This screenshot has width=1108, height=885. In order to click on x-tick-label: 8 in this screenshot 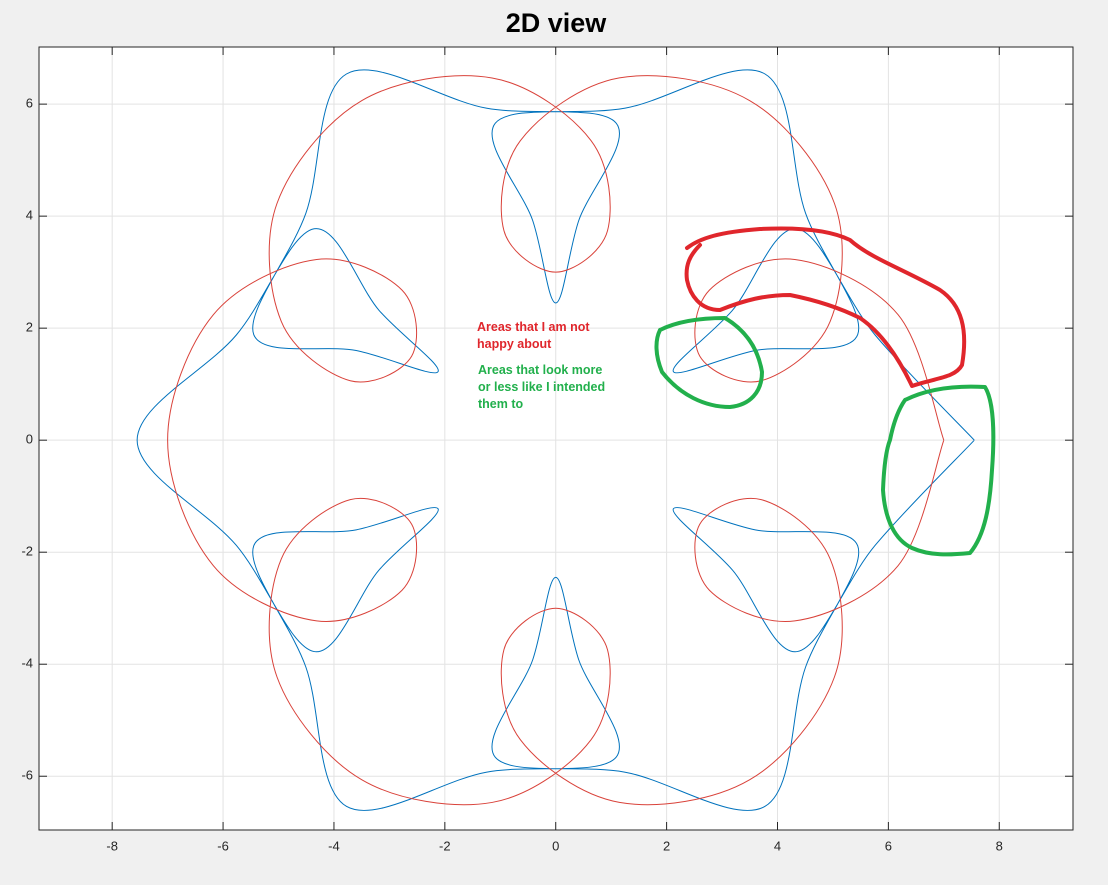, I will do `click(999, 845)`.